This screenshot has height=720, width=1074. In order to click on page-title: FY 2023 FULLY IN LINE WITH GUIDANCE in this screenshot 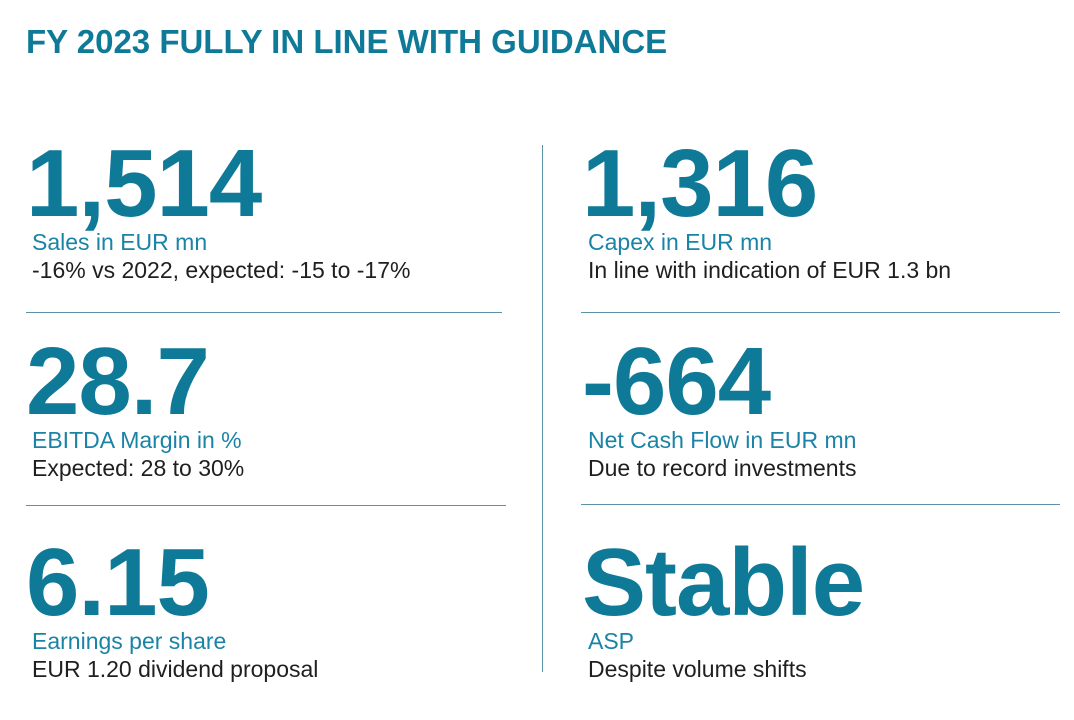, I will do `click(347, 41)`.